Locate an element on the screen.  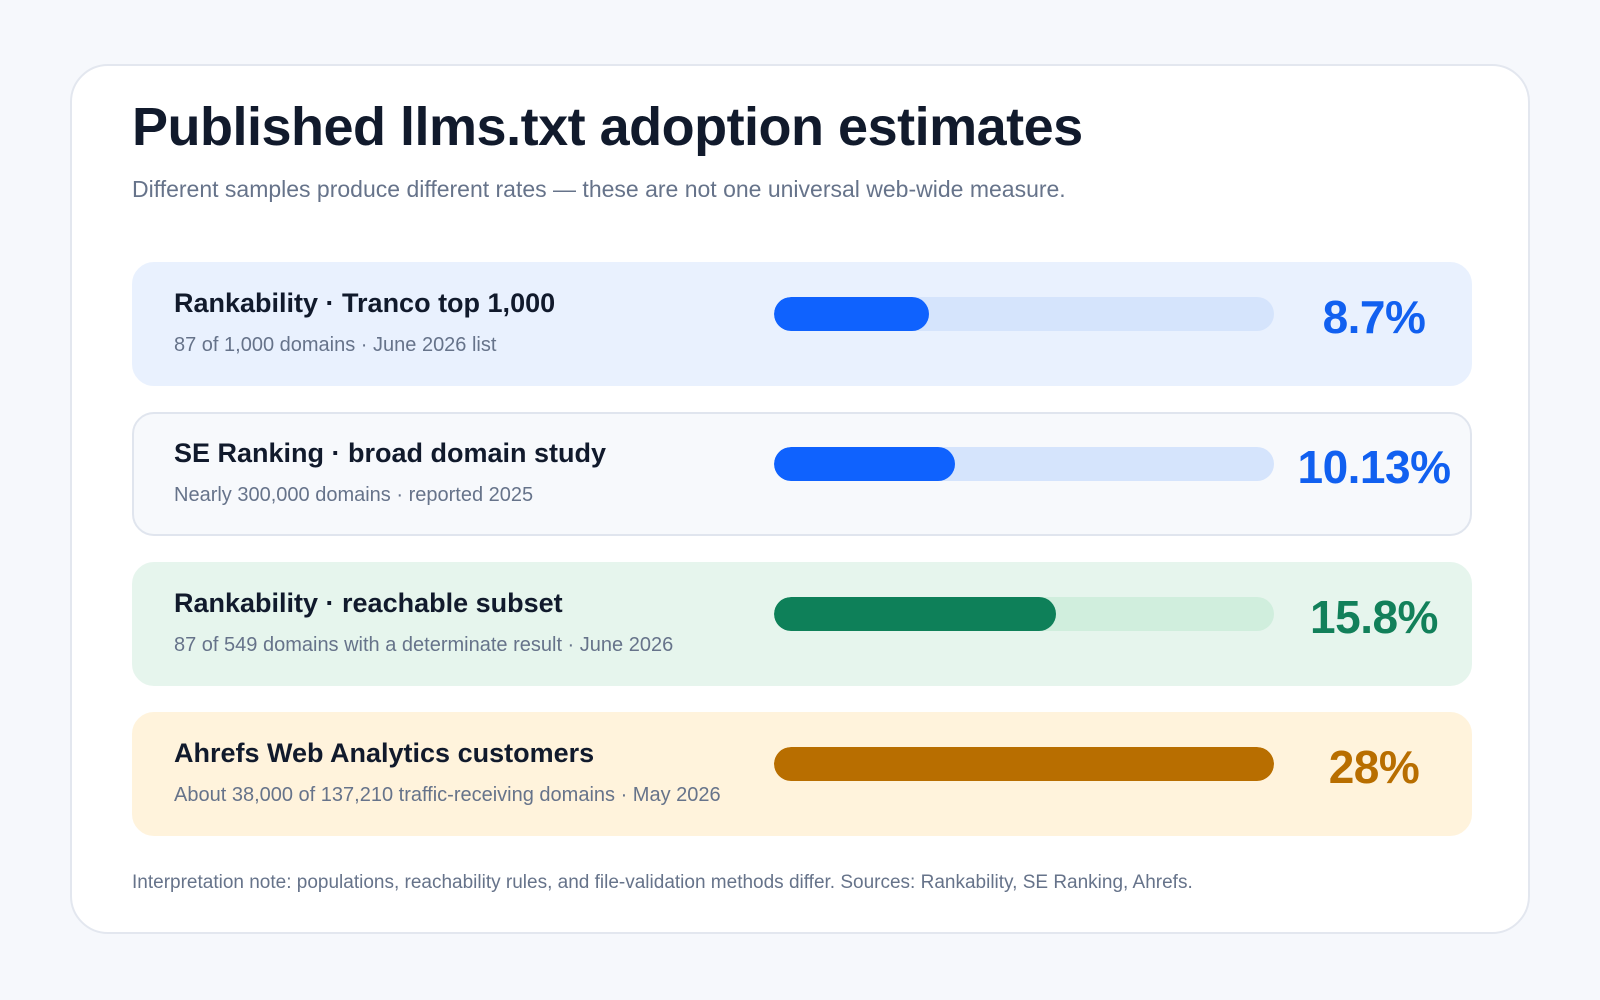
row-label: Rankability · reachable subset is located at coordinates (368, 603).